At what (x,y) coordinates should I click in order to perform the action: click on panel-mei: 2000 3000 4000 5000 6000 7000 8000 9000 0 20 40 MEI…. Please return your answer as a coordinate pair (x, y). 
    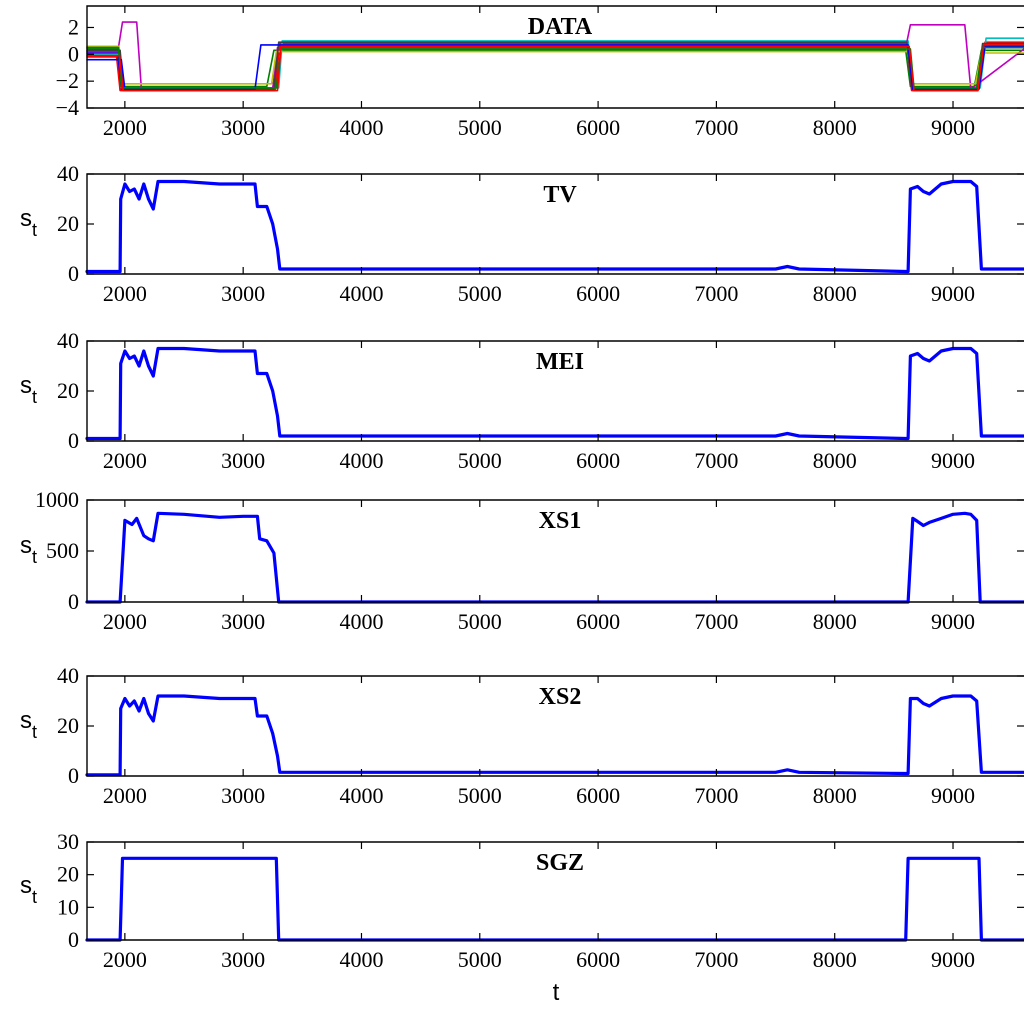
    Looking at the image, I should click on (522, 400).